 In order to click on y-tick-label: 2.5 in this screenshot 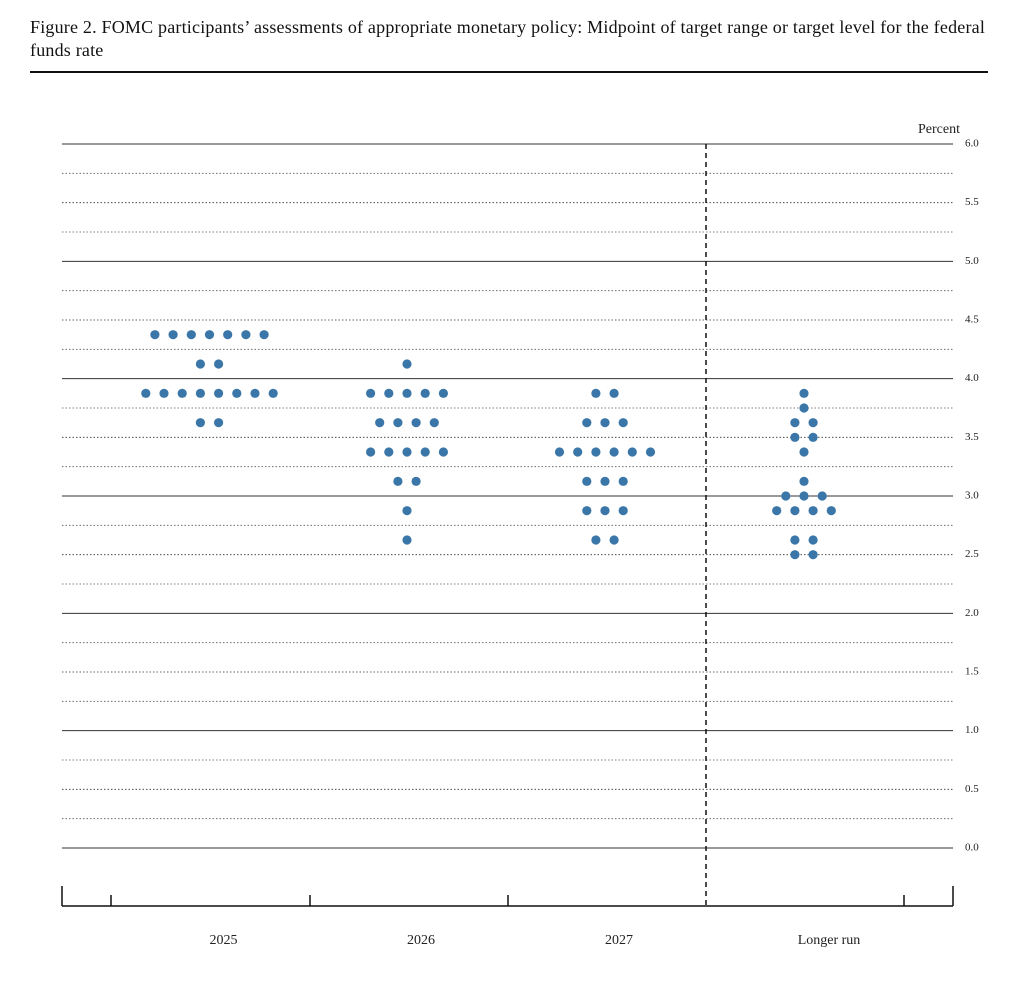, I will do `click(972, 554)`.